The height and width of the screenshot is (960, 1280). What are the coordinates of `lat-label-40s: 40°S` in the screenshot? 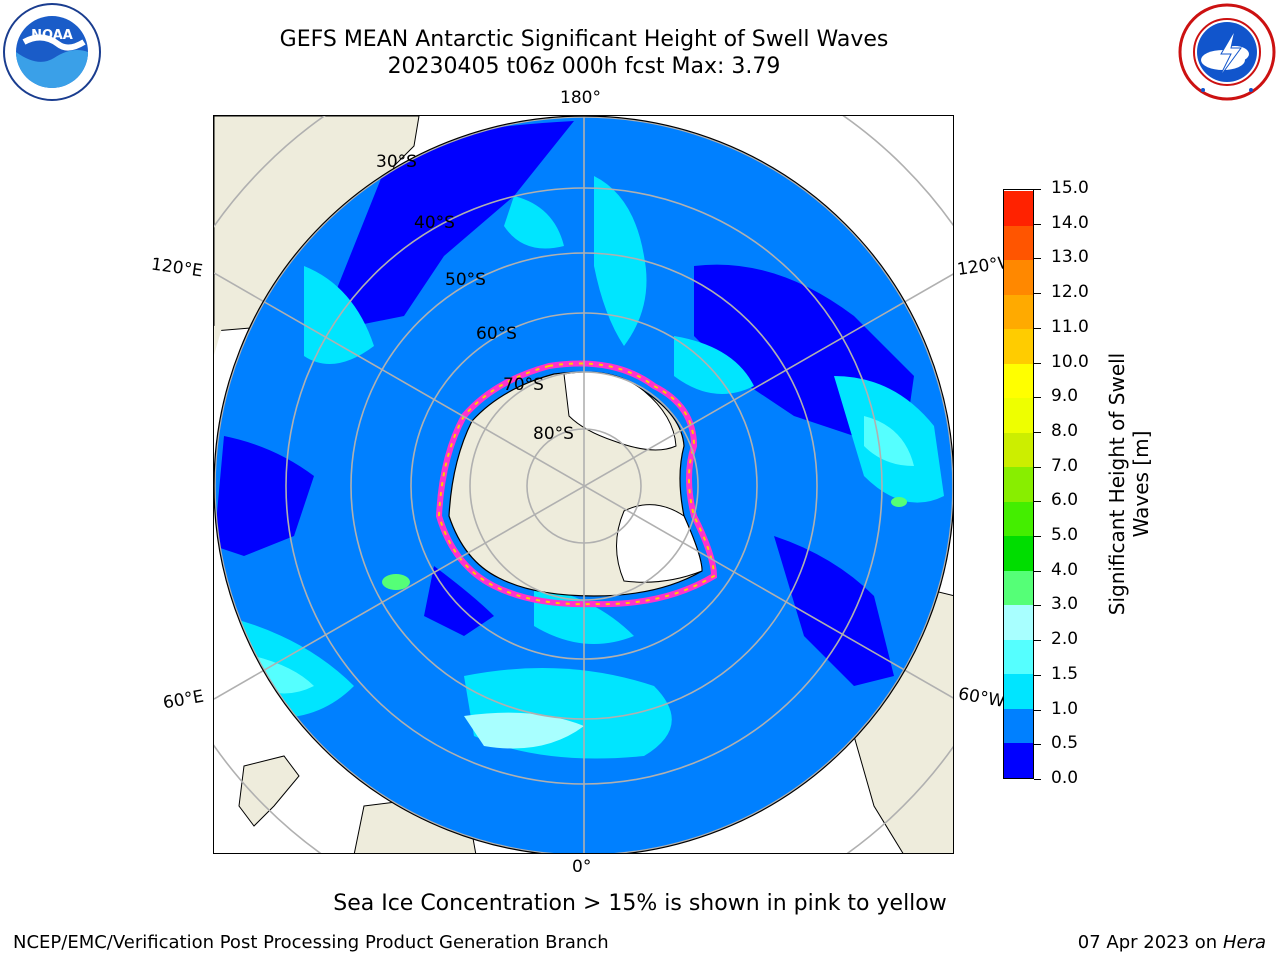 It's located at (434, 223).